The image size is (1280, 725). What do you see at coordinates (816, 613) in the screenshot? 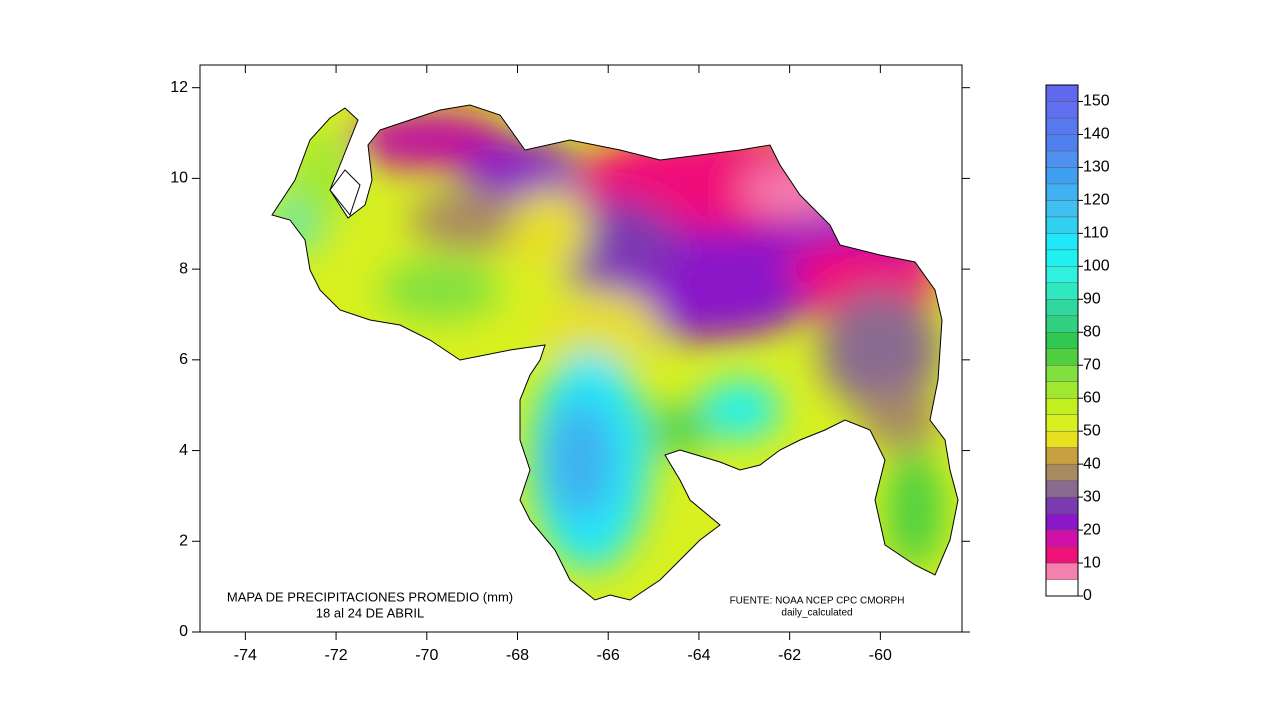
I see `source-note: daily_calculated` at bounding box center [816, 613].